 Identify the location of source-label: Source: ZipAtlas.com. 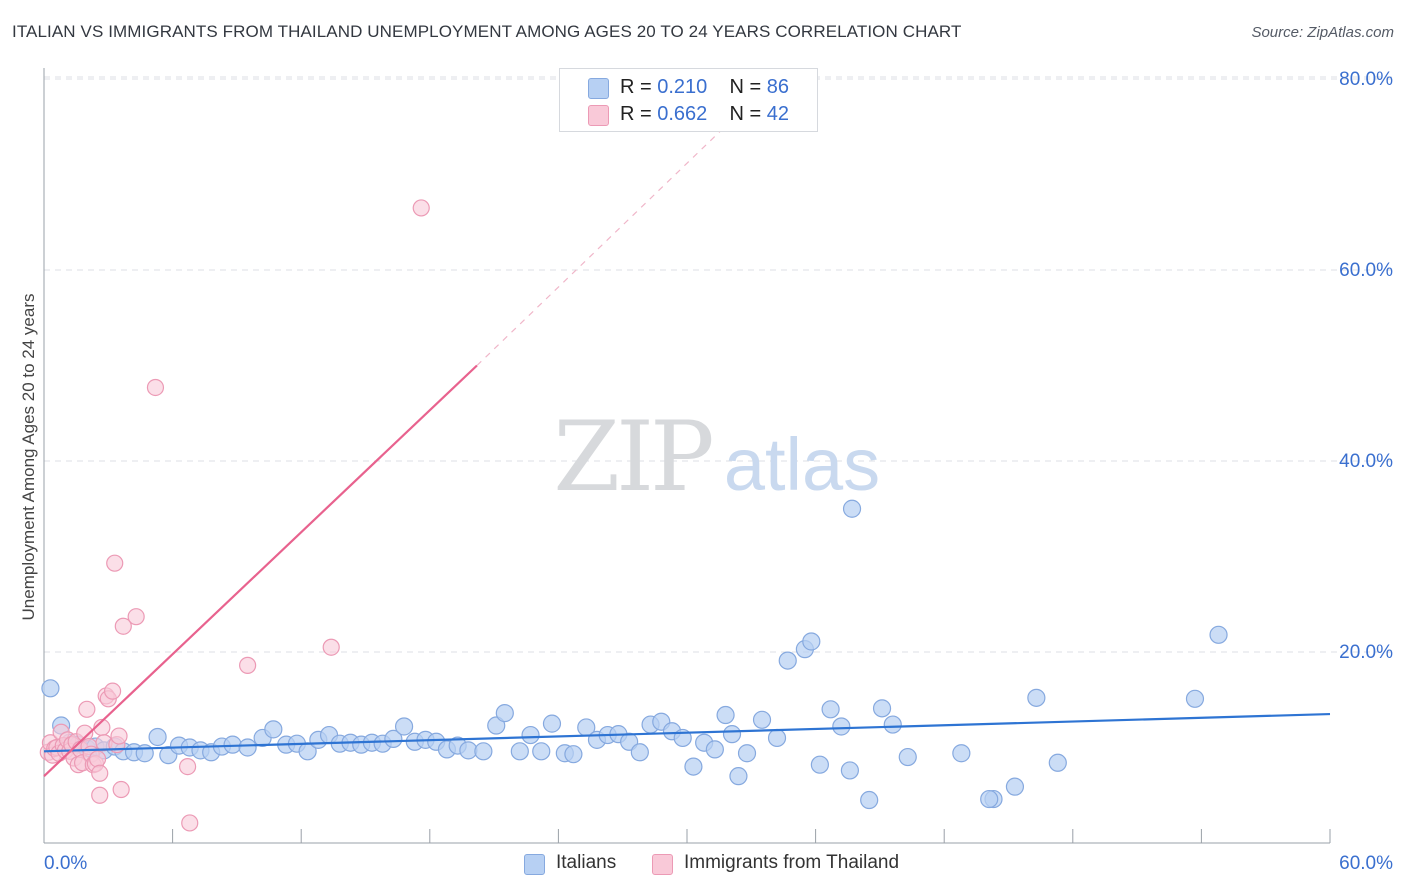
(1322, 32).